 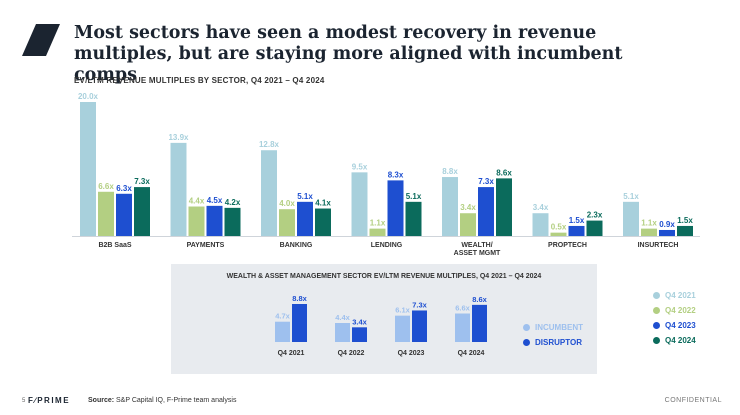 I want to click on bar-lending-q4-2021, so click(x=359, y=204).